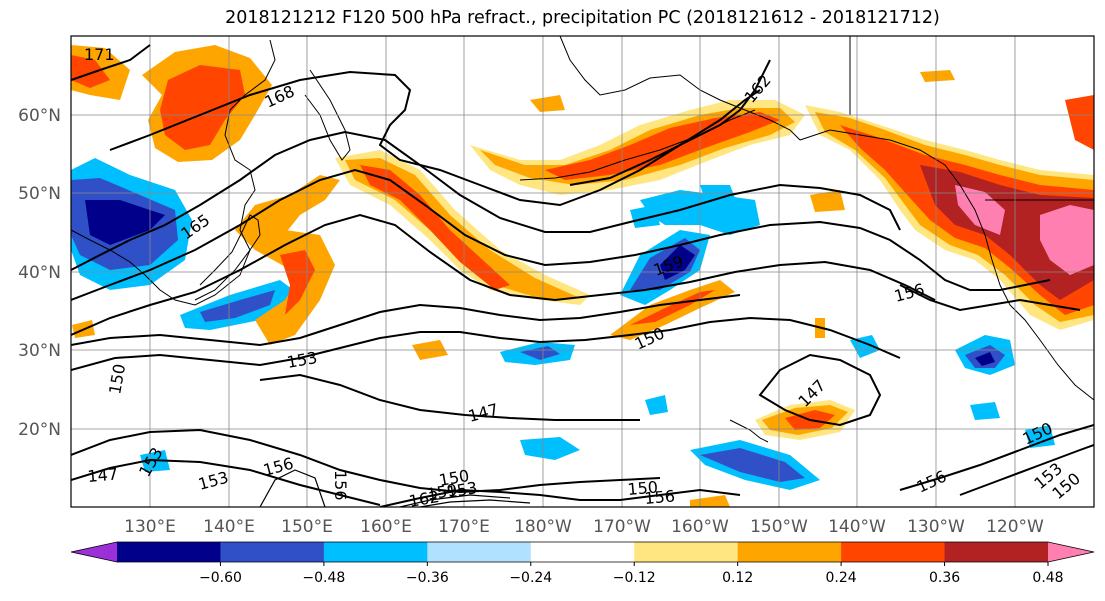 The width and height of the screenshot is (1105, 601). Describe the element at coordinates (94, 552) in the screenshot. I see `colorbar-extend-low` at that location.